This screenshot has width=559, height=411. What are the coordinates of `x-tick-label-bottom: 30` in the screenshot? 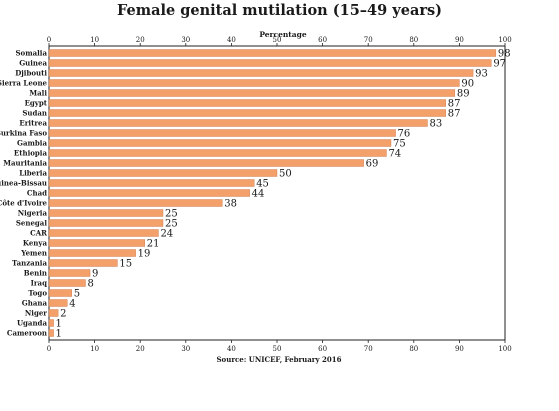 It's located at (185, 349).